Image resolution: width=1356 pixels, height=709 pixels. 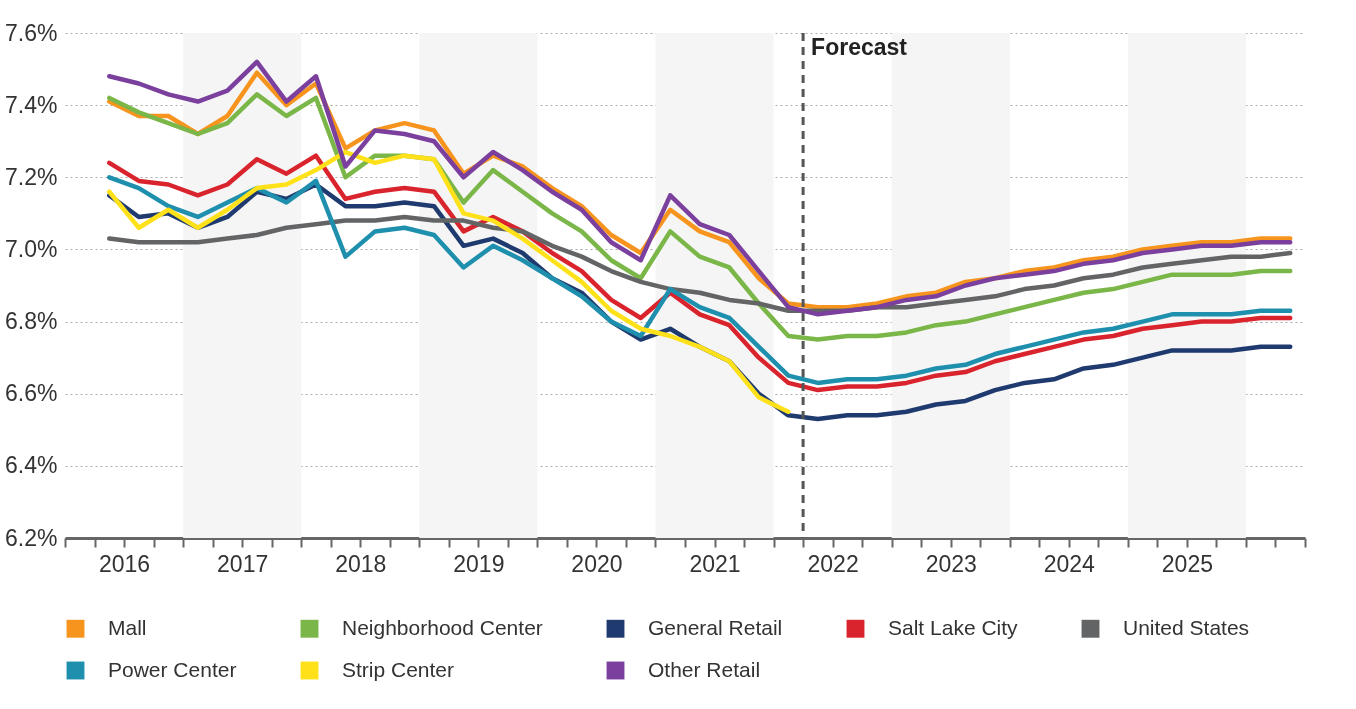 I want to click on y-tick-label: 6.2%, so click(x=31, y=537).